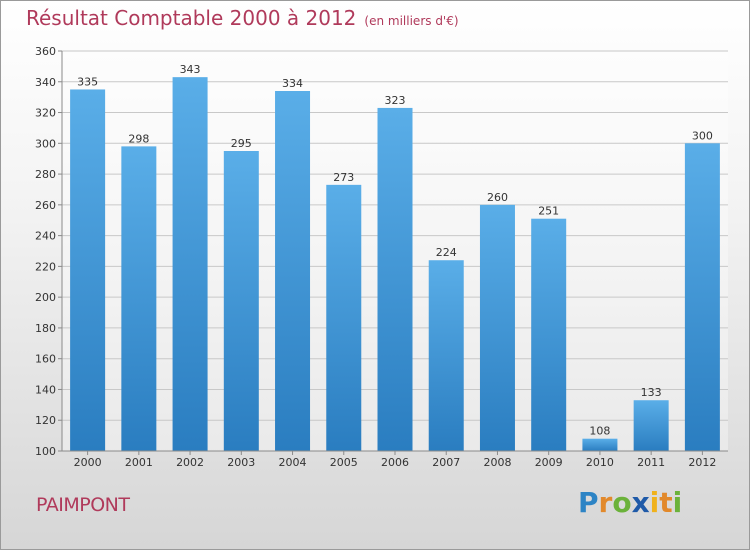 The image size is (750, 550). I want to click on data-label-2007: 224, so click(446, 252).